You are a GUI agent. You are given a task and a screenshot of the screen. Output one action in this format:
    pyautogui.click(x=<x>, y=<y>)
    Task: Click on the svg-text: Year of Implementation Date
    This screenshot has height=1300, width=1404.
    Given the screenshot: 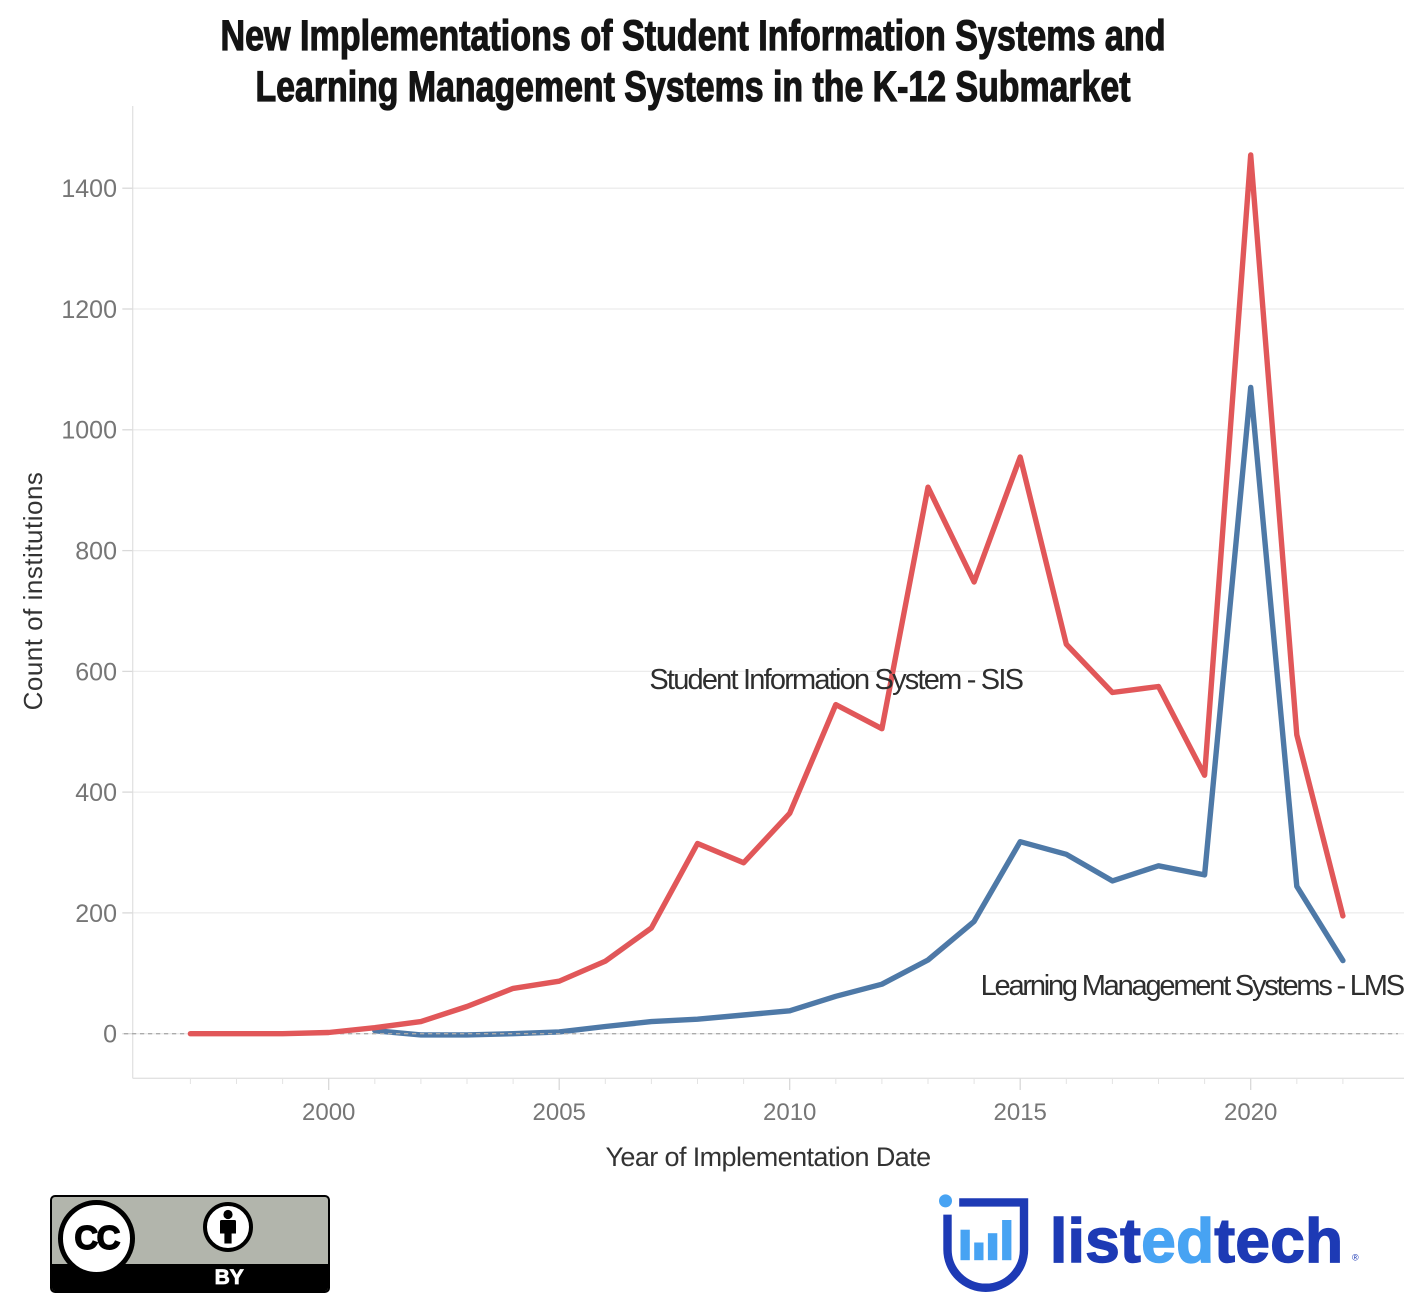 What is the action you would take?
    pyautogui.click(x=767, y=1157)
    